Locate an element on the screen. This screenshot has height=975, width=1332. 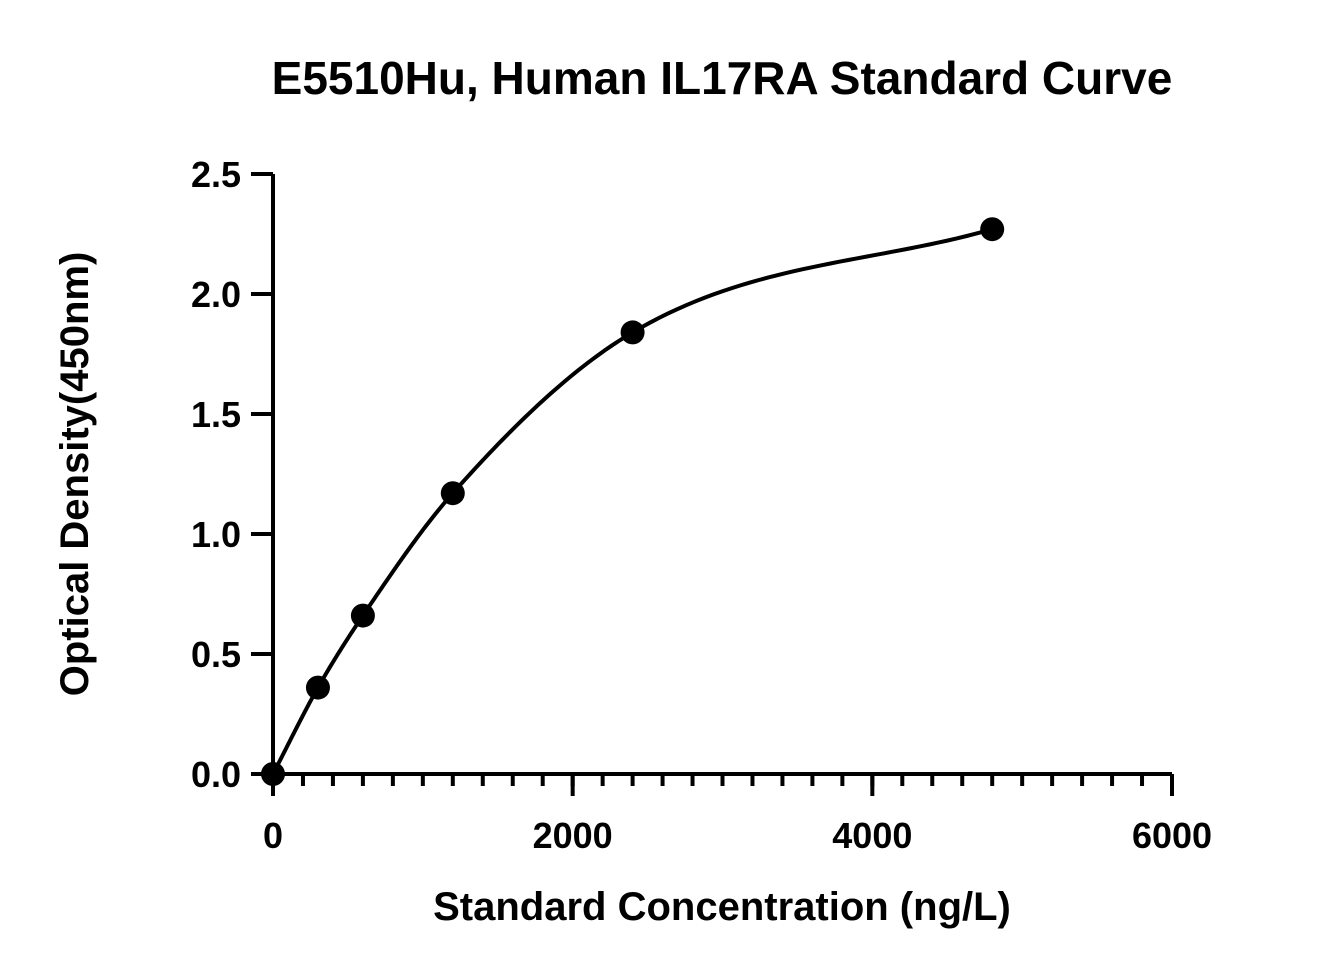
y-tick-label: 0.5 is located at coordinates (216, 654).